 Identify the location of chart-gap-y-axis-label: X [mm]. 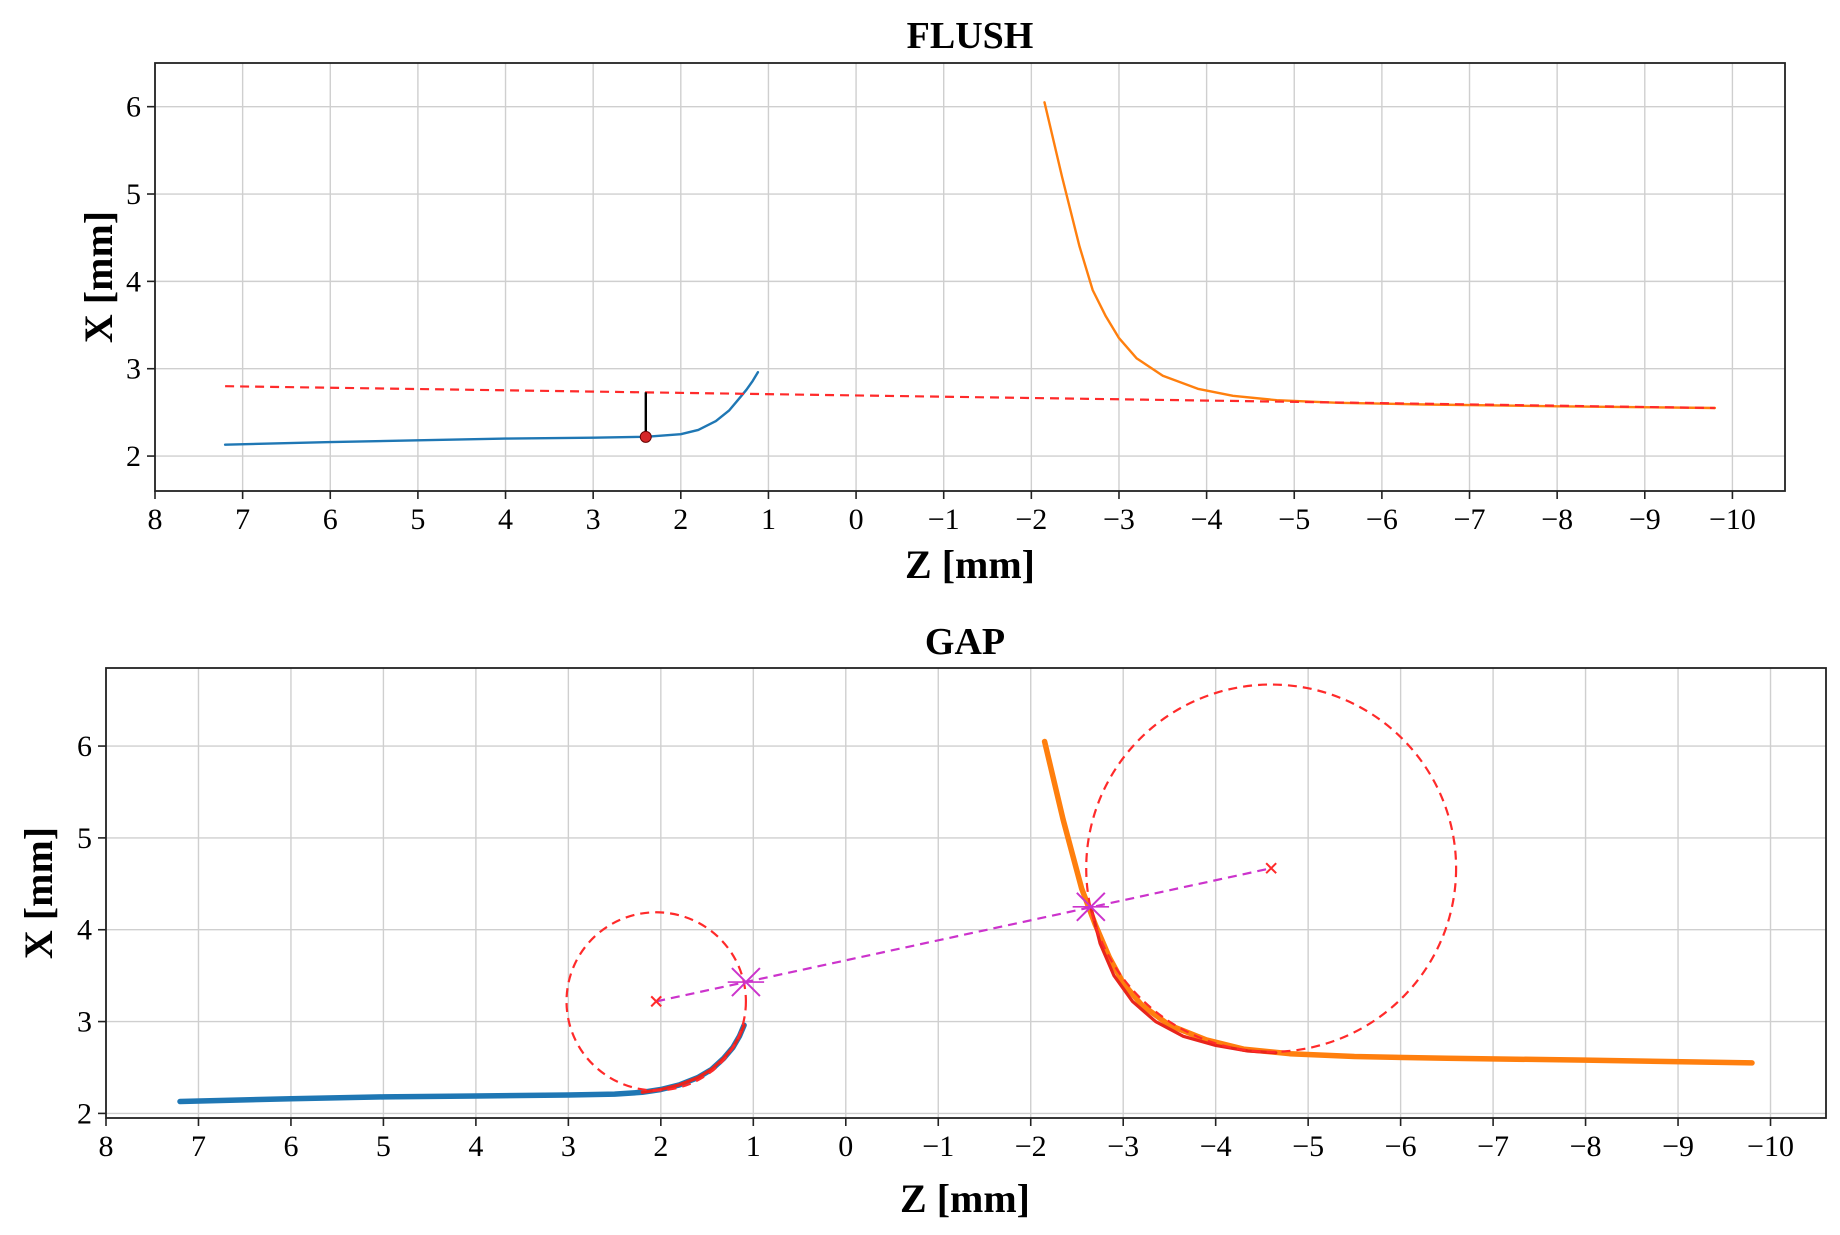
(38, 893).